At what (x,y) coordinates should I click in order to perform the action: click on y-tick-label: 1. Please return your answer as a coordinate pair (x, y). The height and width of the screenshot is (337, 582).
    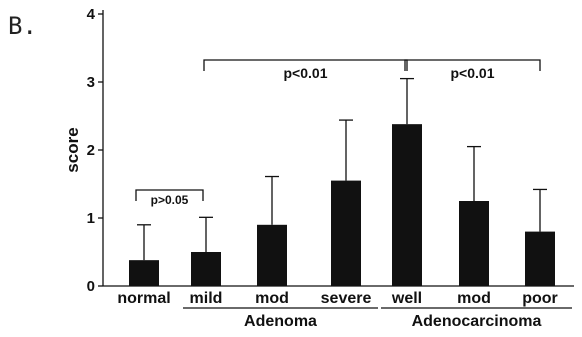
    Looking at the image, I should click on (91, 218).